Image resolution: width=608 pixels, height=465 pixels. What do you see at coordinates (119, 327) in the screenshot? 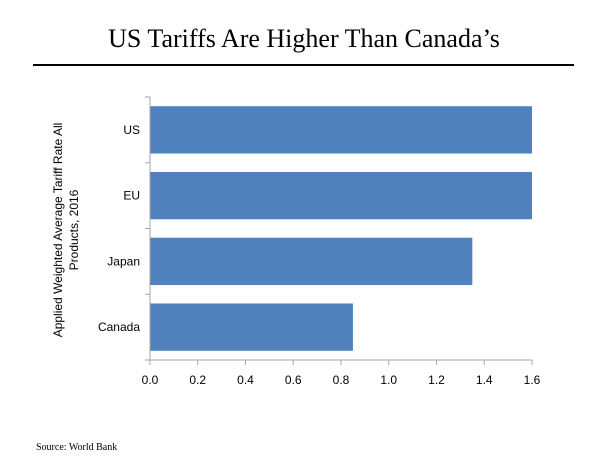
I see `category-label-canada: Canada` at bounding box center [119, 327].